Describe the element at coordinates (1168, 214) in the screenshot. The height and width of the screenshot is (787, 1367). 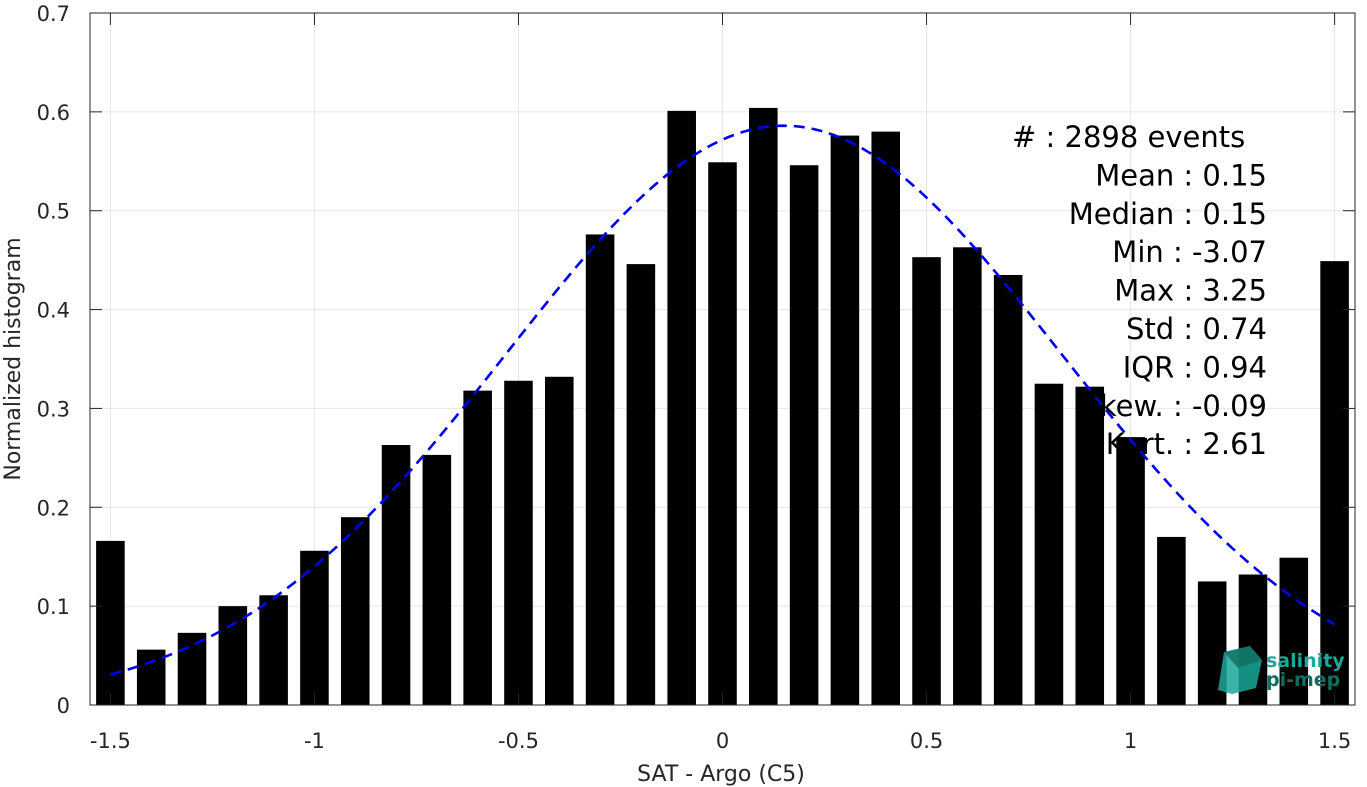
I see `stat-line: Median : 0.15` at that location.